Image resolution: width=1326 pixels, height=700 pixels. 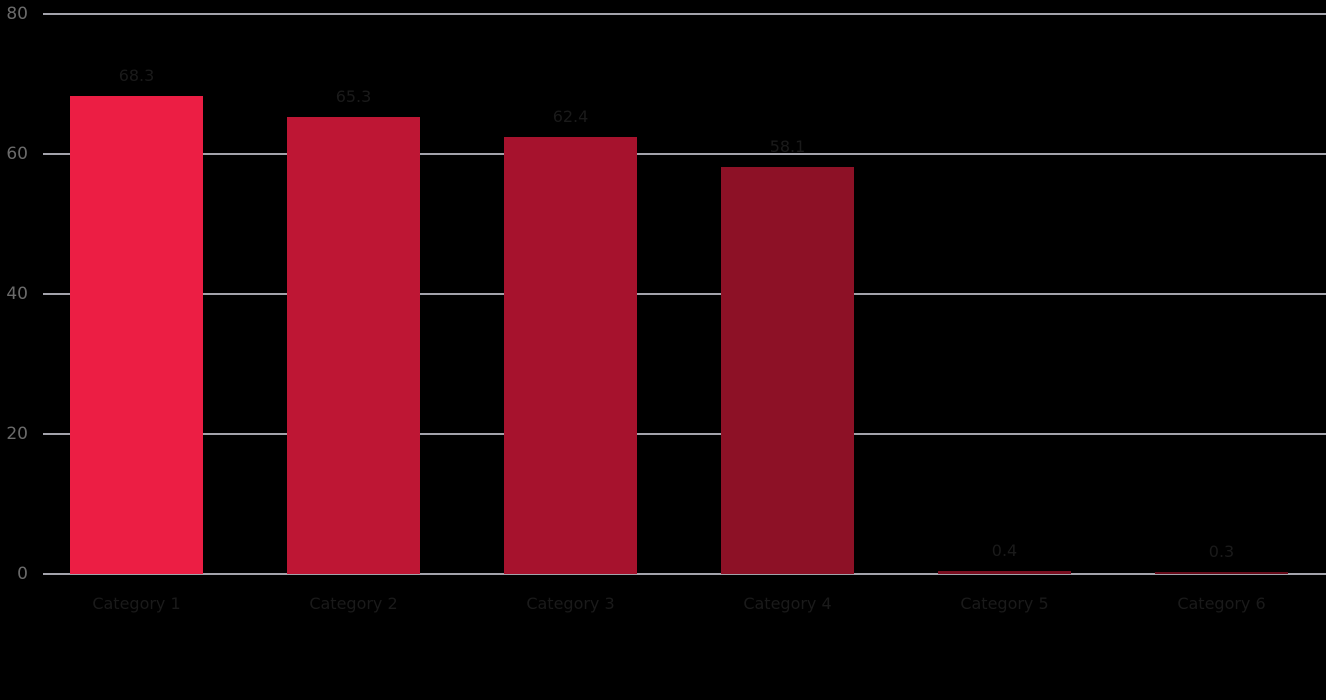 I want to click on bar-value-label-2: 65.3, so click(x=353, y=96).